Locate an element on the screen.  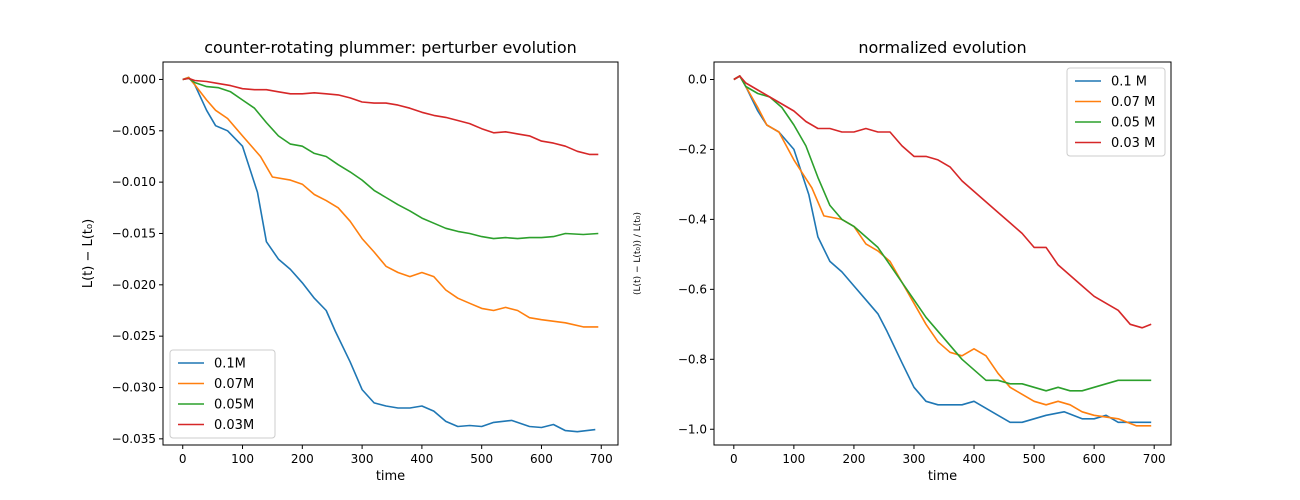
legend: 0.1 M 0.07 M 0.05 M 0.03 M is located at coordinates (1116, 112).